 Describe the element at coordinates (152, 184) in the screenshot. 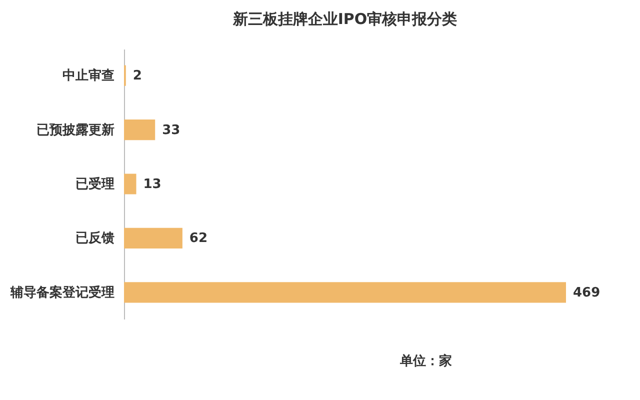

I see `data-label: 13` at that location.